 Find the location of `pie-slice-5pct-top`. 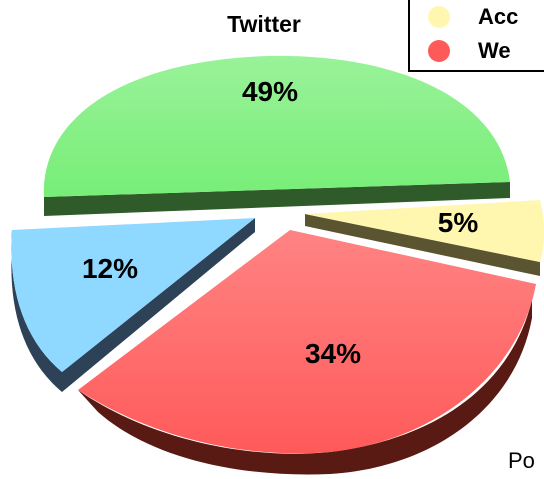

pie-slice-5pct-top is located at coordinates (424, 231).